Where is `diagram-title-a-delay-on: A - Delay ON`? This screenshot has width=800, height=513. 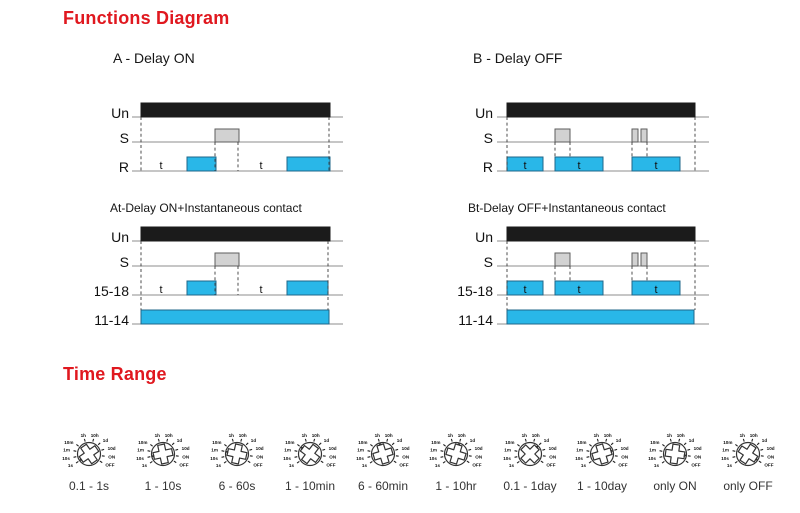 diagram-title-a-delay-on: A - Delay ON is located at coordinates (154, 58).